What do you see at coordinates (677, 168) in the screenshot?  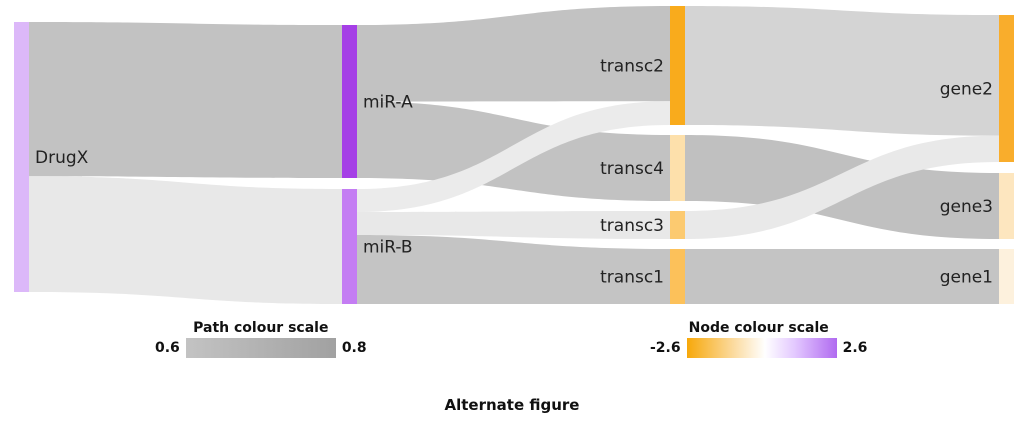 I see `node-transc4` at bounding box center [677, 168].